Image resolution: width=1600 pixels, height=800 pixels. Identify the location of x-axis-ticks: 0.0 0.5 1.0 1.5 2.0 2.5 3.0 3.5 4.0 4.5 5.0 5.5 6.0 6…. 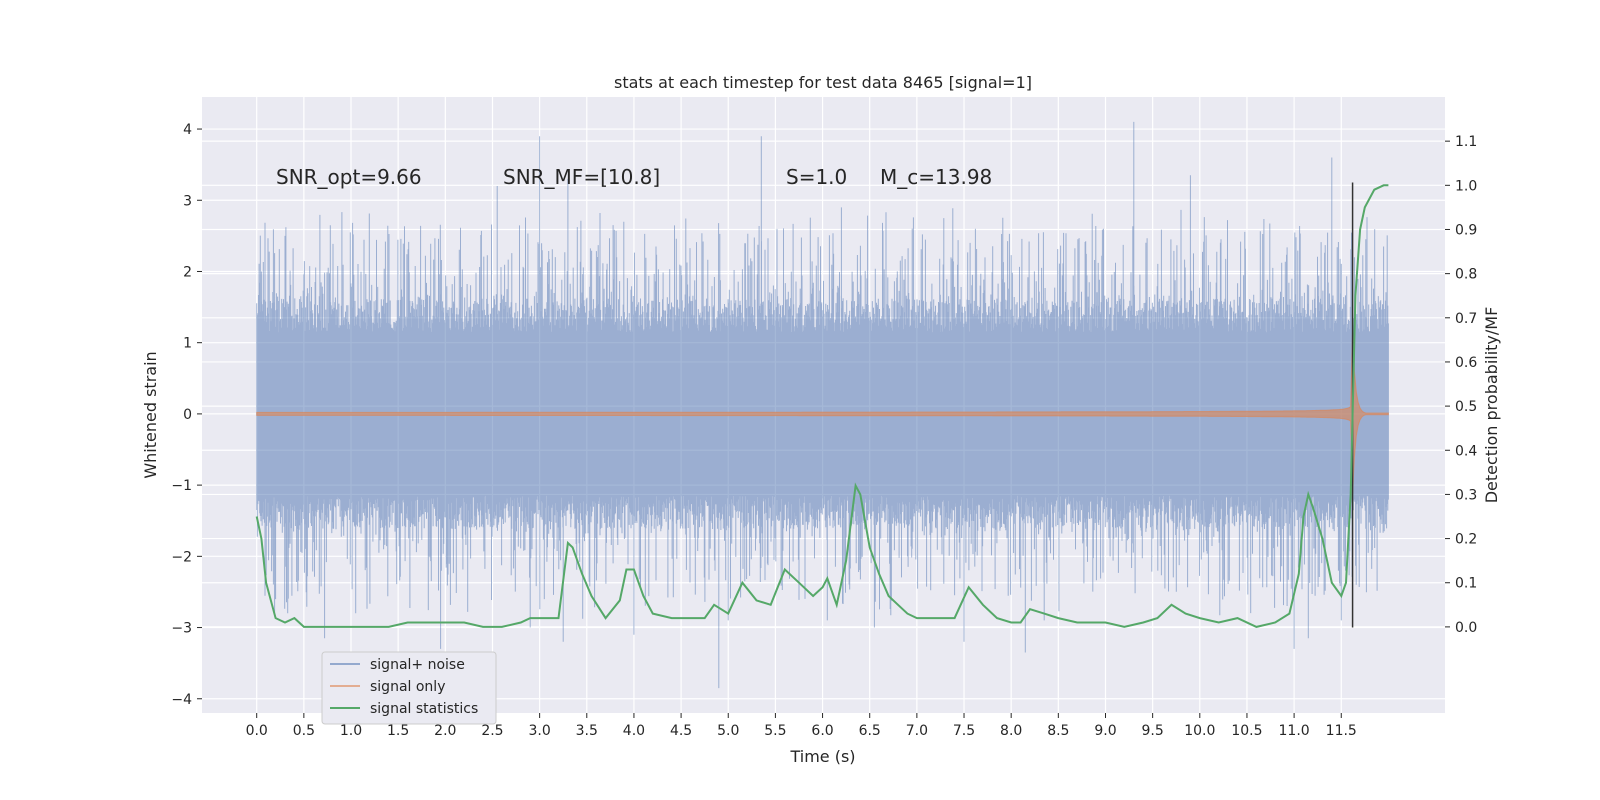
(801, 726).